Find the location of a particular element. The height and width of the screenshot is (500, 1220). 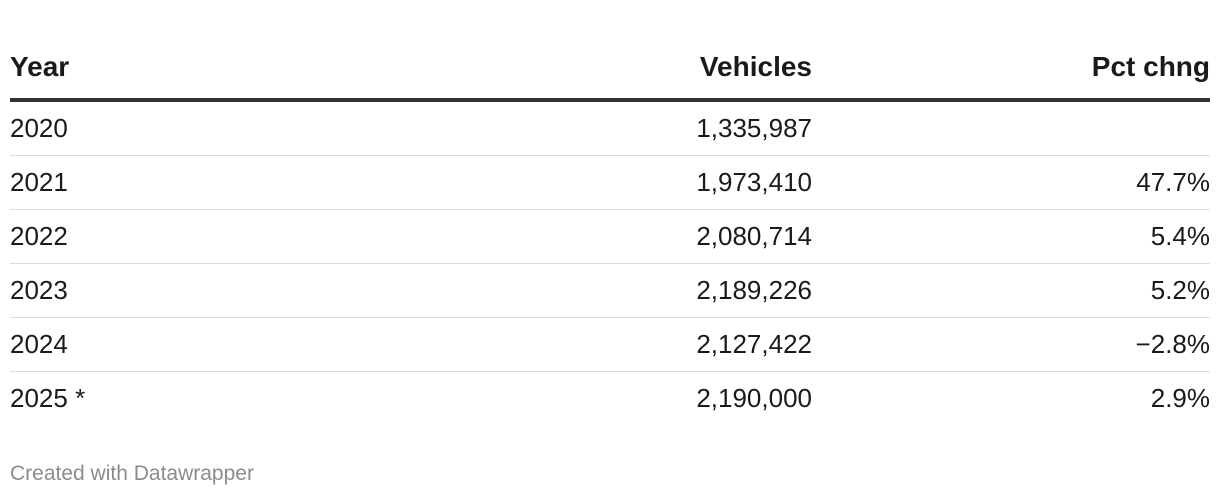

cell-vehicles: 2,189,226 is located at coordinates (611, 290).